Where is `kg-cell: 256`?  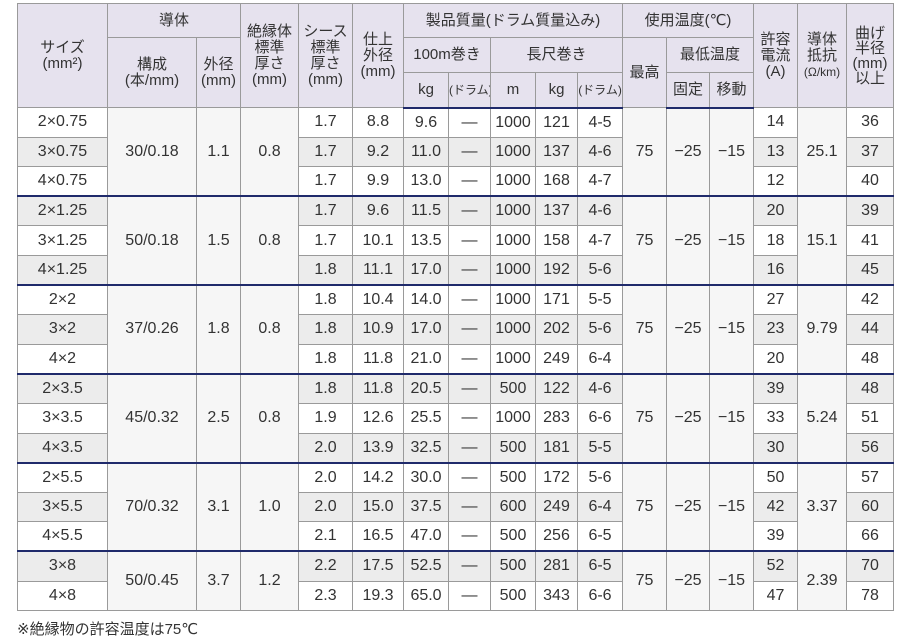
kg-cell: 256 is located at coordinates (557, 536).